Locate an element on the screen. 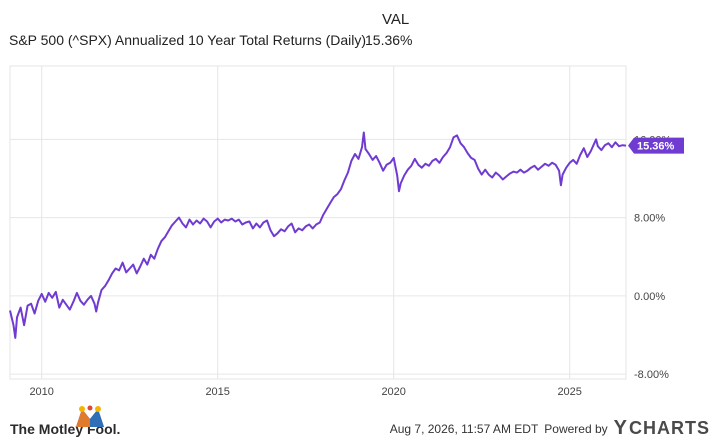  current-value-tag: 15.36% is located at coordinates (656, 145).